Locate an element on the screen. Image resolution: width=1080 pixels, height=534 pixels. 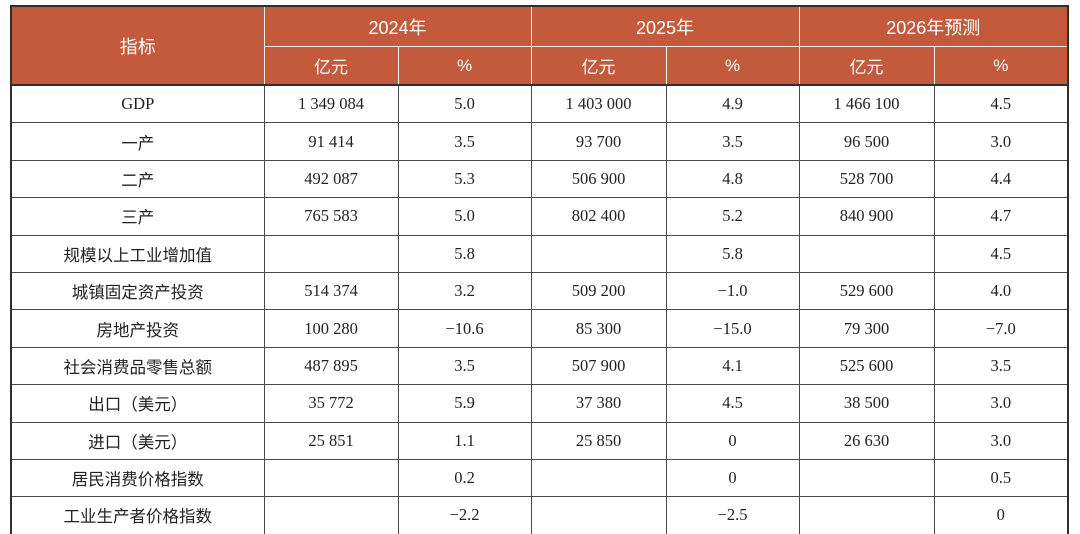
percent-header-2024: % is located at coordinates (464, 66).